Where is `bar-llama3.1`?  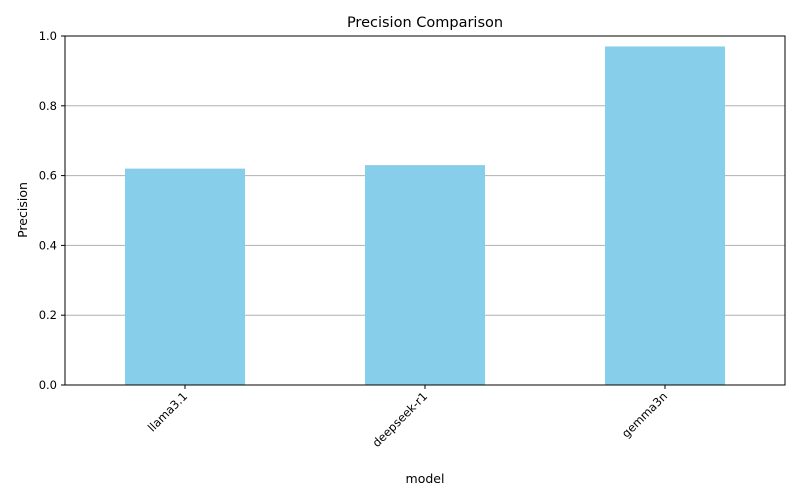
bar-llama3.1 is located at coordinates (185, 276).